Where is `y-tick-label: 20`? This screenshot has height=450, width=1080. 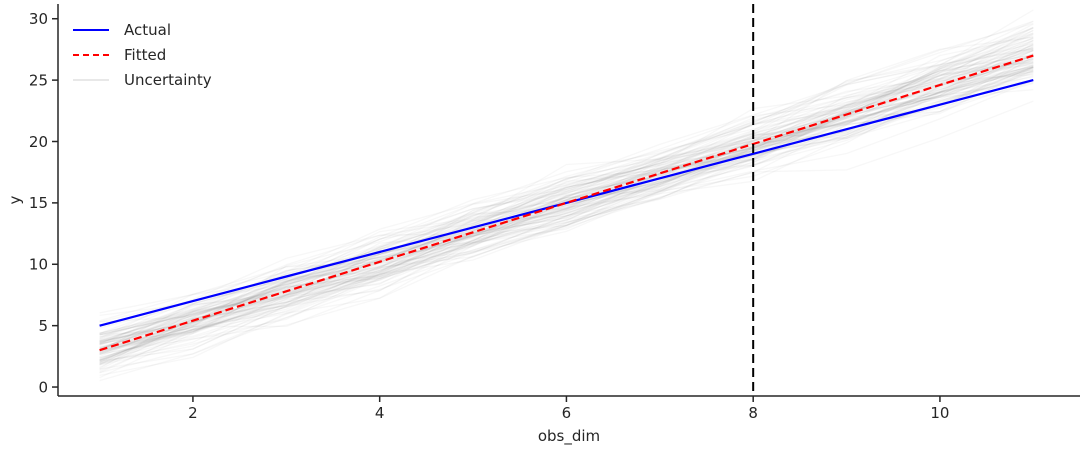 y-tick-label: 20 is located at coordinates (38, 142).